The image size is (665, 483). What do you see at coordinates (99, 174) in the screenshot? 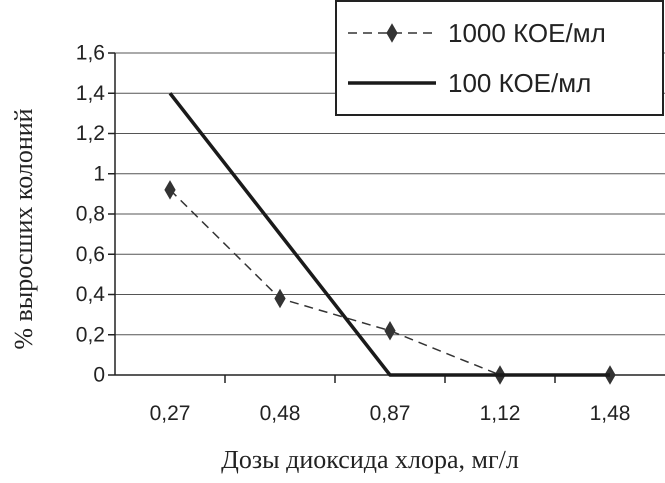
I see `y-tick-label: 1` at bounding box center [99, 174].